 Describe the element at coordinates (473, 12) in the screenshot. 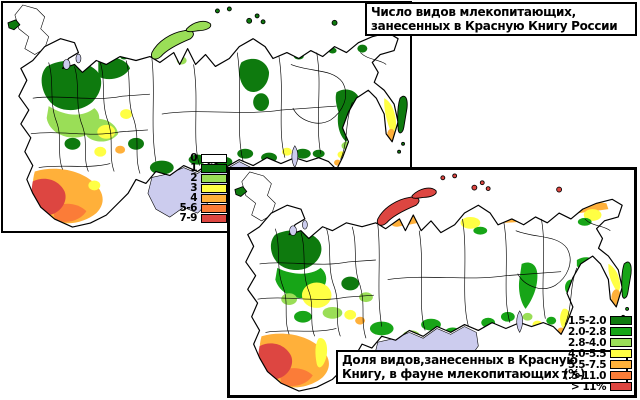

I see `title-line: Число видов млекопитающих,` at that location.